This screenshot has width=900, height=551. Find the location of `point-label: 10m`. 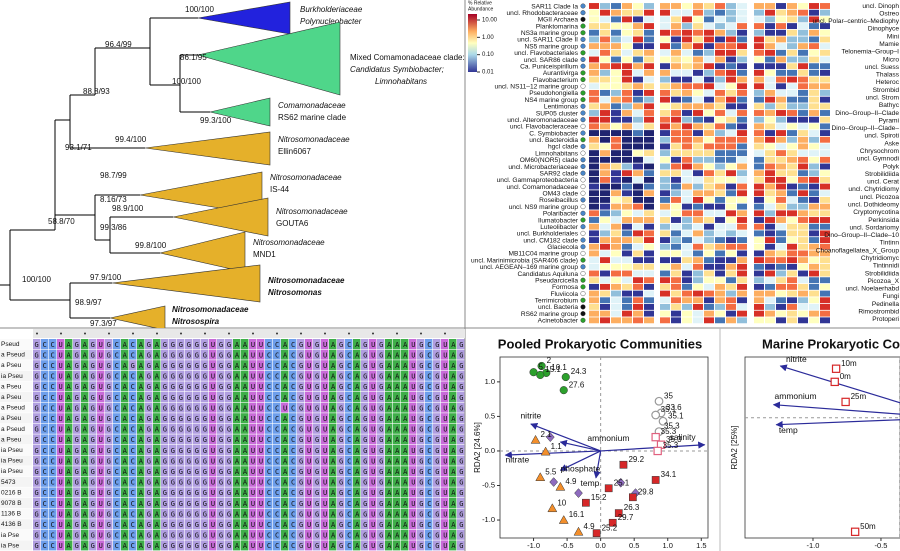

point-label: 10m is located at coordinates (849, 363).